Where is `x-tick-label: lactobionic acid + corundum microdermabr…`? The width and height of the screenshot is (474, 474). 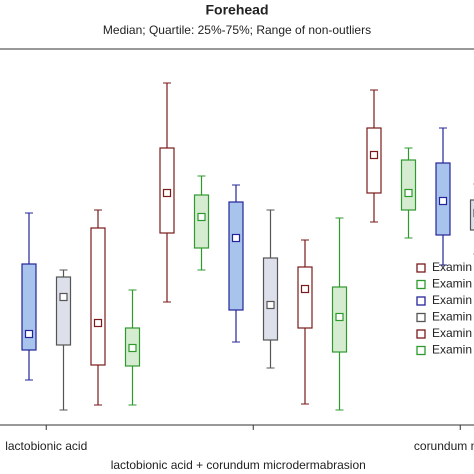
x-tick-label: lactobionic acid + corundum microdermabr… is located at coordinates (238, 465).